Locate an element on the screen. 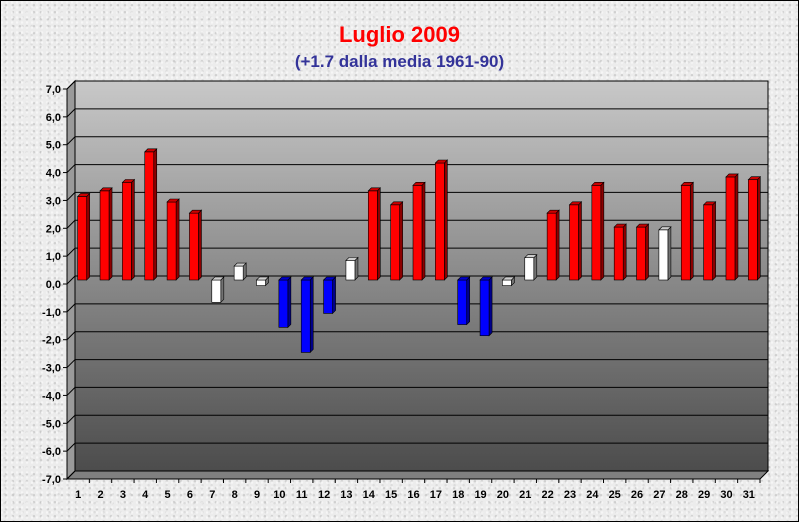 The width and height of the screenshot is (799, 522). x-tick-label: 28 is located at coordinates (682, 495).